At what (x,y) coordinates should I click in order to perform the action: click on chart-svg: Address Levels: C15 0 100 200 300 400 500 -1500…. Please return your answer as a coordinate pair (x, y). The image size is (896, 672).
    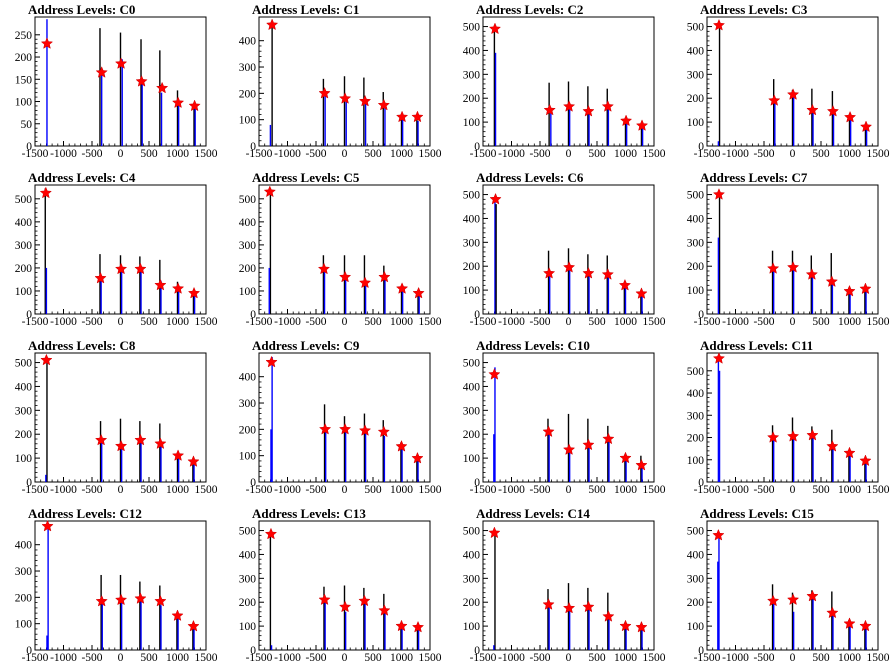
    Looking at the image, I should click on (788, 585).